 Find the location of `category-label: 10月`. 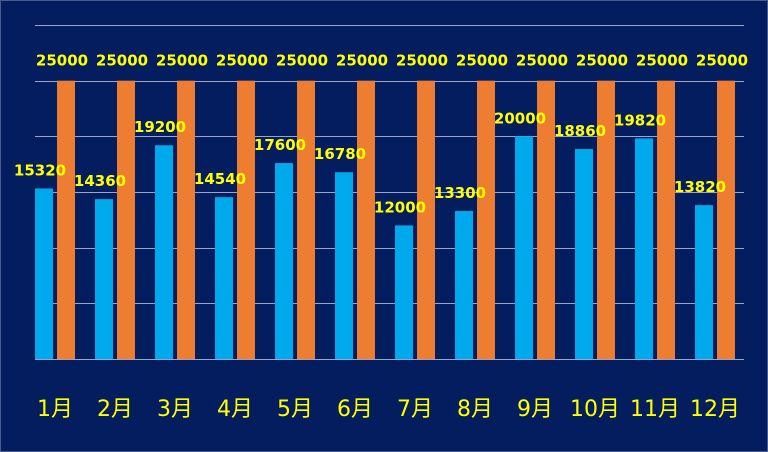

category-label: 10月 is located at coordinates (595, 409).